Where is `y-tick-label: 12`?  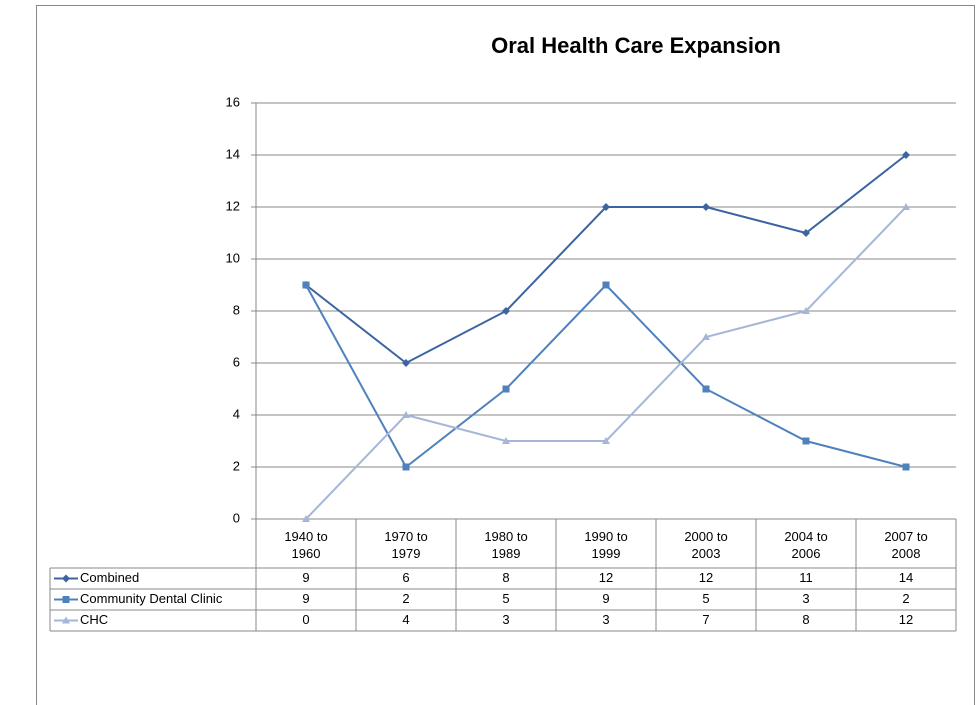 y-tick-label: 12 is located at coordinates (233, 205).